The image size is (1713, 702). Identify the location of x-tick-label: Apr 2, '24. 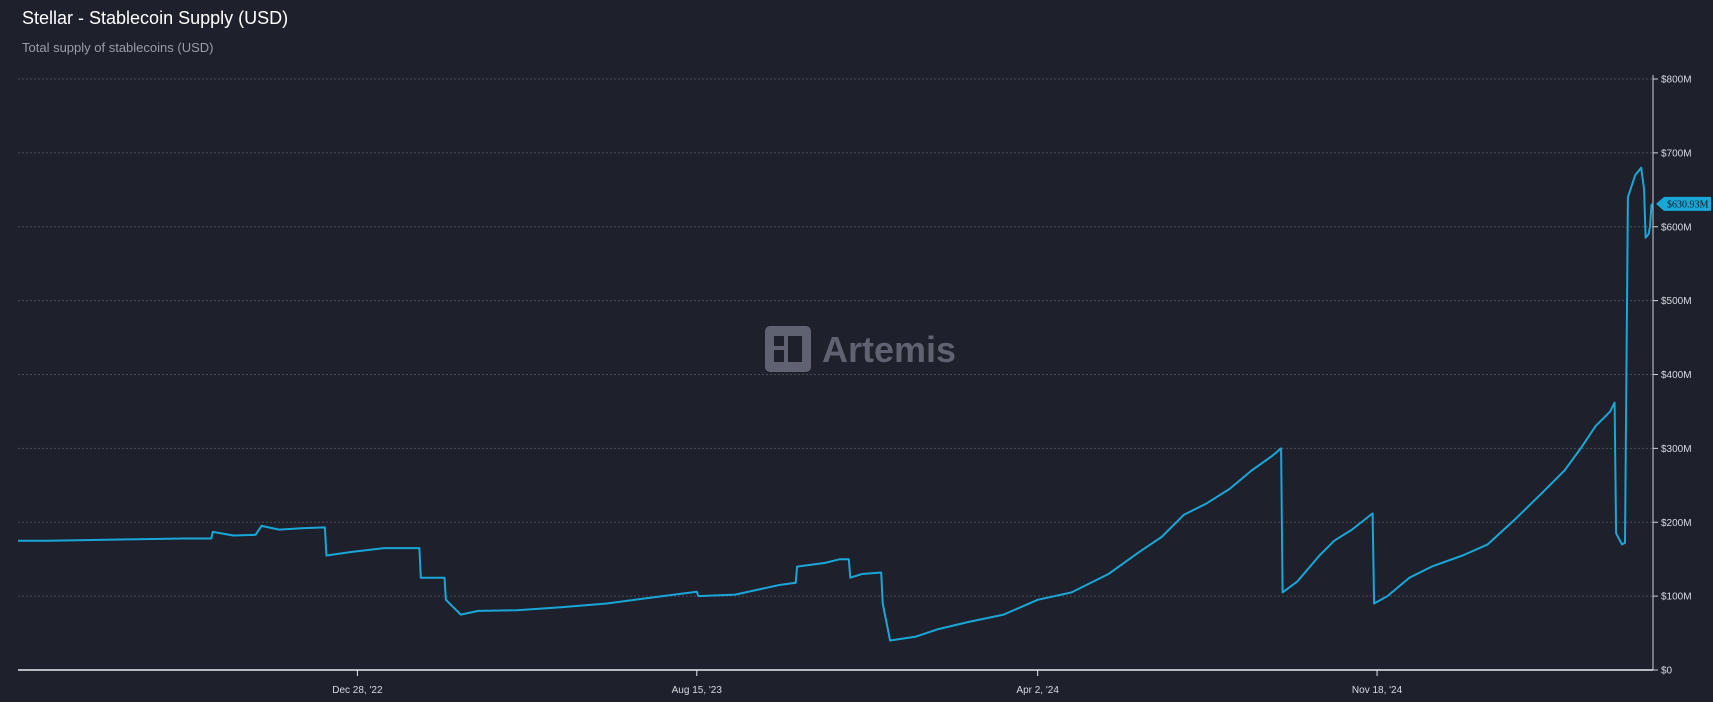
(1037, 690).